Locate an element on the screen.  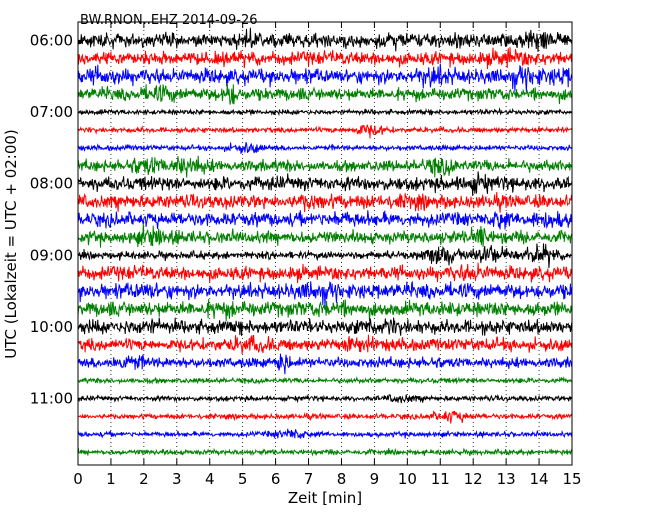
x-tick-label: 11 is located at coordinates (440, 479).